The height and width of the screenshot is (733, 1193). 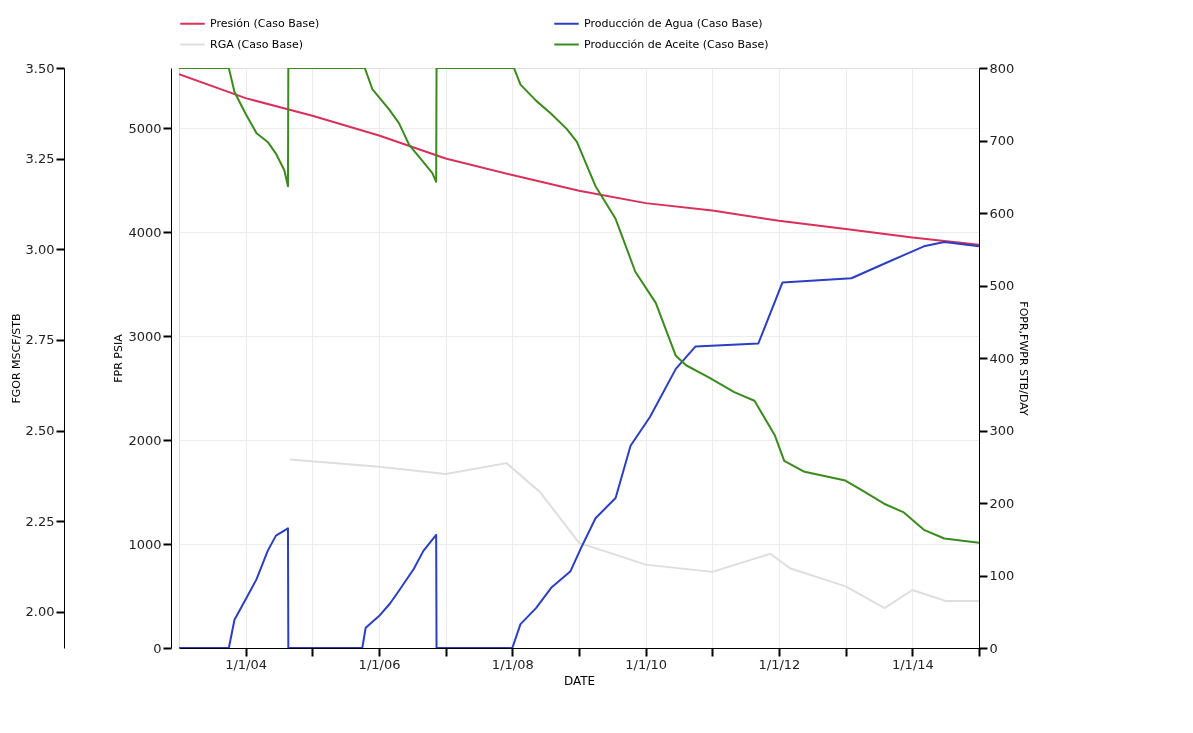 What do you see at coordinates (119, 358) in the screenshot?
I see `y3-axis-title: FPR PSIA` at bounding box center [119, 358].